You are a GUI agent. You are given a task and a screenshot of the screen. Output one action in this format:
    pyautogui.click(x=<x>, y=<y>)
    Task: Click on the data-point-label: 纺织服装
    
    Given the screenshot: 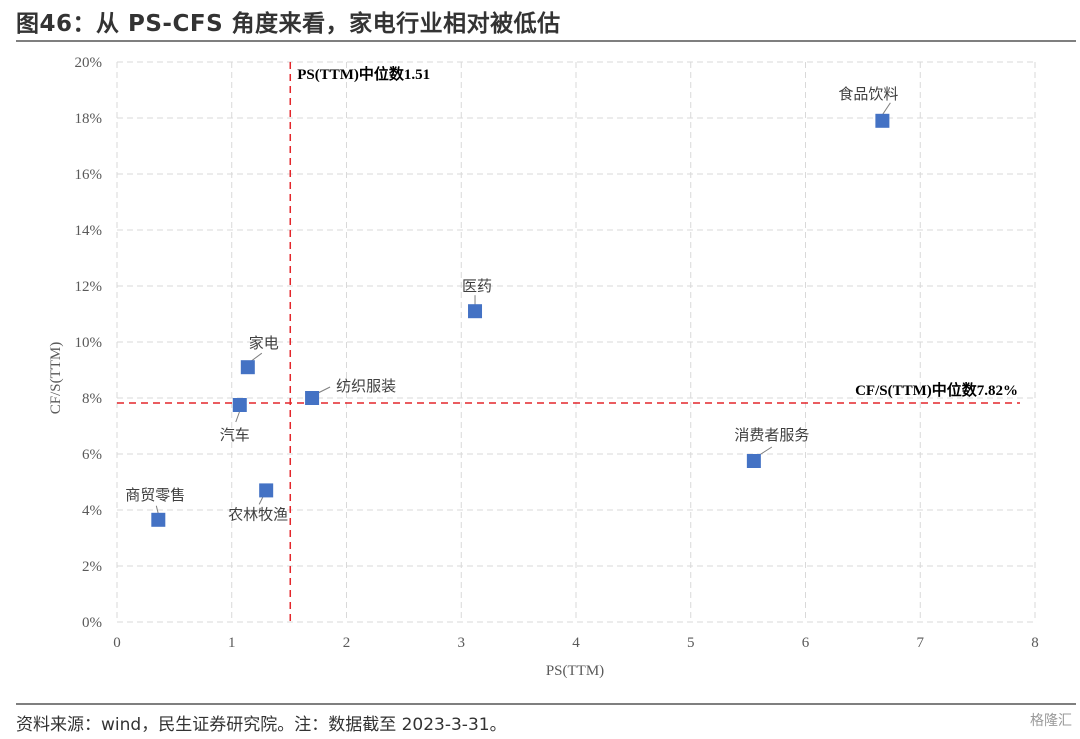 What is the action you would take?
    pyautogui.click(x=366, y=386)
    